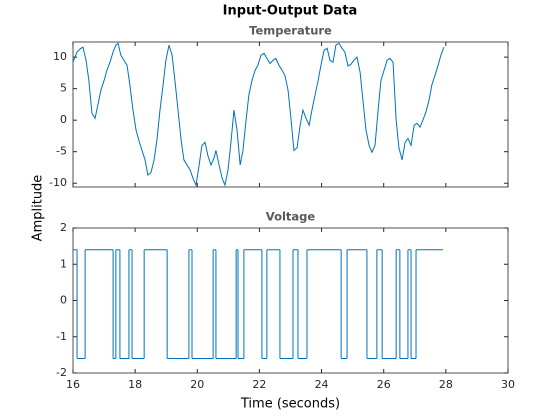 The image size is (560, 420). I want to click on x-tick-label: 20, so click(197, 384).